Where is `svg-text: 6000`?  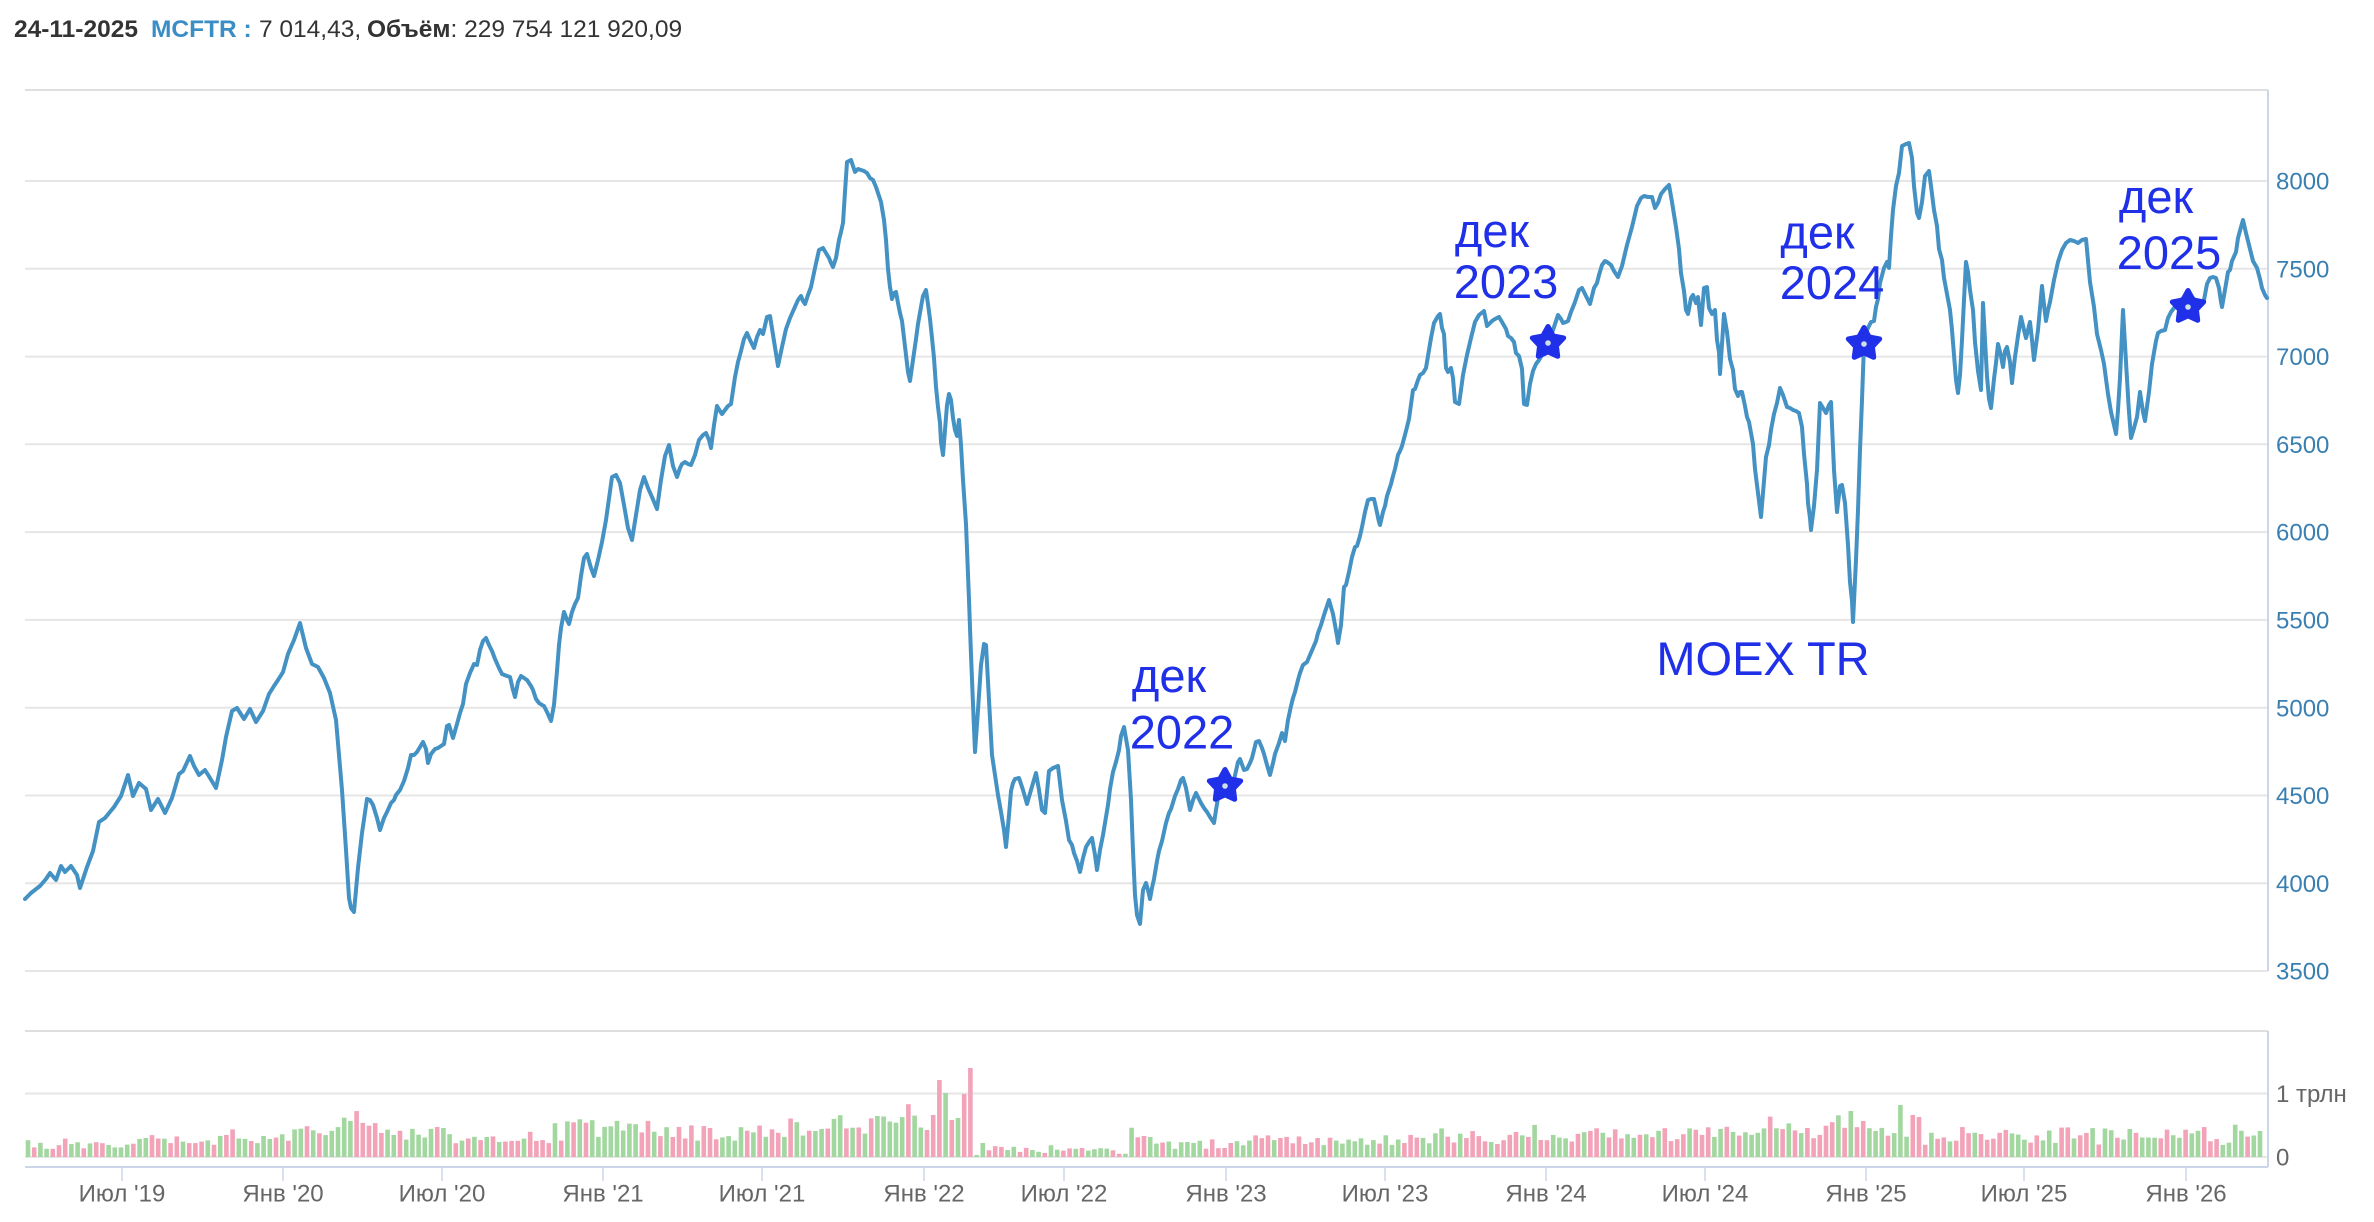 svg-text: 6000 is located at coordinates (2302, 533).